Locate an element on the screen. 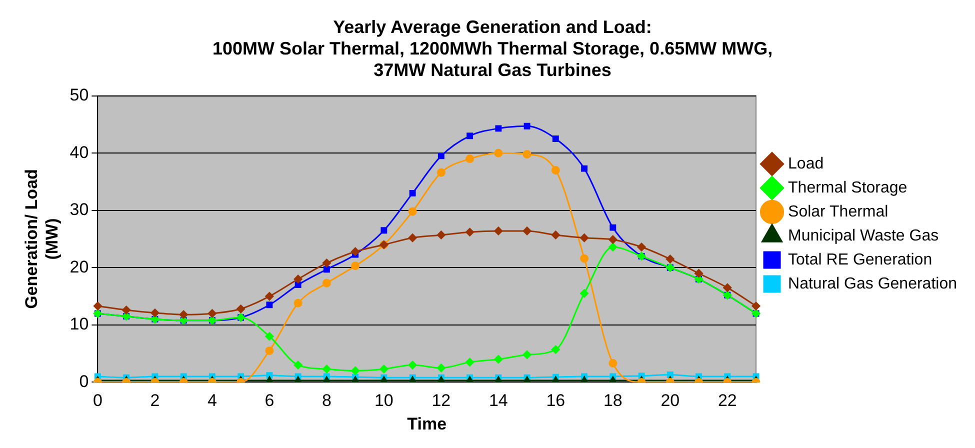  x-tick-label: 0 is located at coordinates (97, 400).